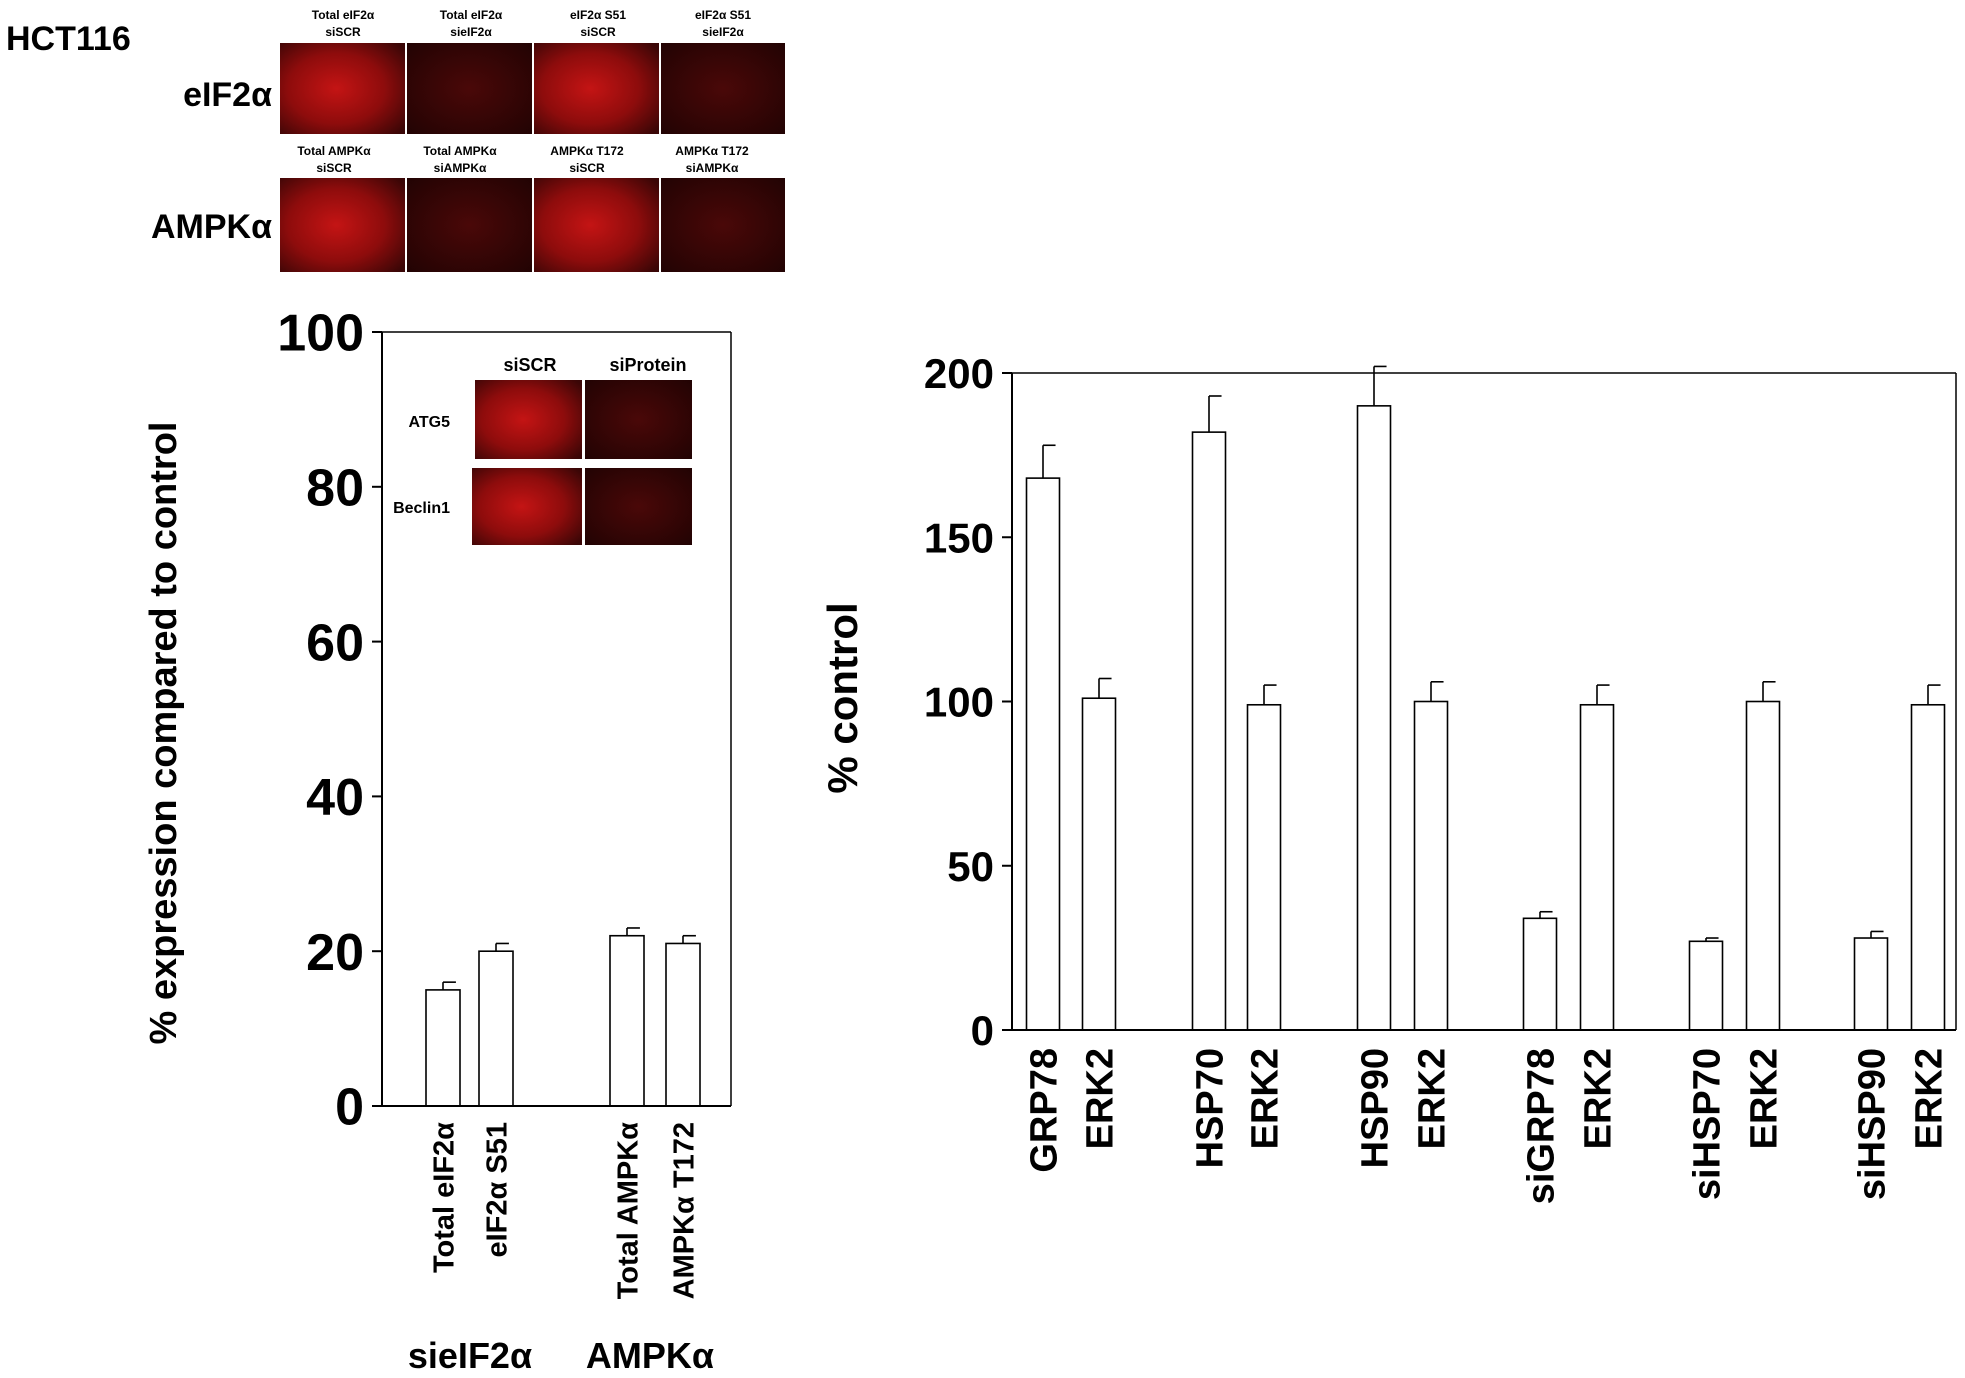 Image resolution: width=1965 pixels, height=1378 pixels. Describe the element at coordinates (684, 1210) in the screenshot. I see `category-label: AMPKα T172` at that location.